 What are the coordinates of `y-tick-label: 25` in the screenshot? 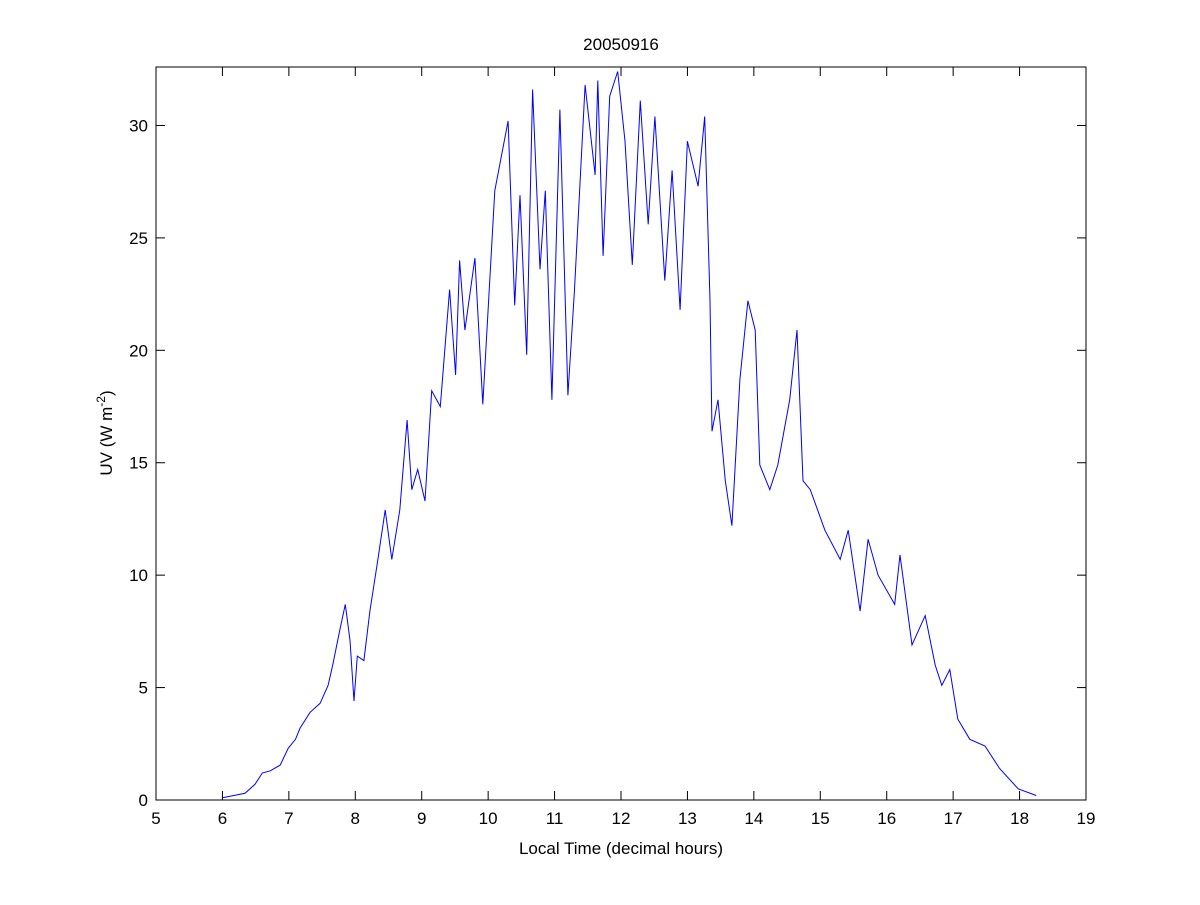 It's located at (138, 238).